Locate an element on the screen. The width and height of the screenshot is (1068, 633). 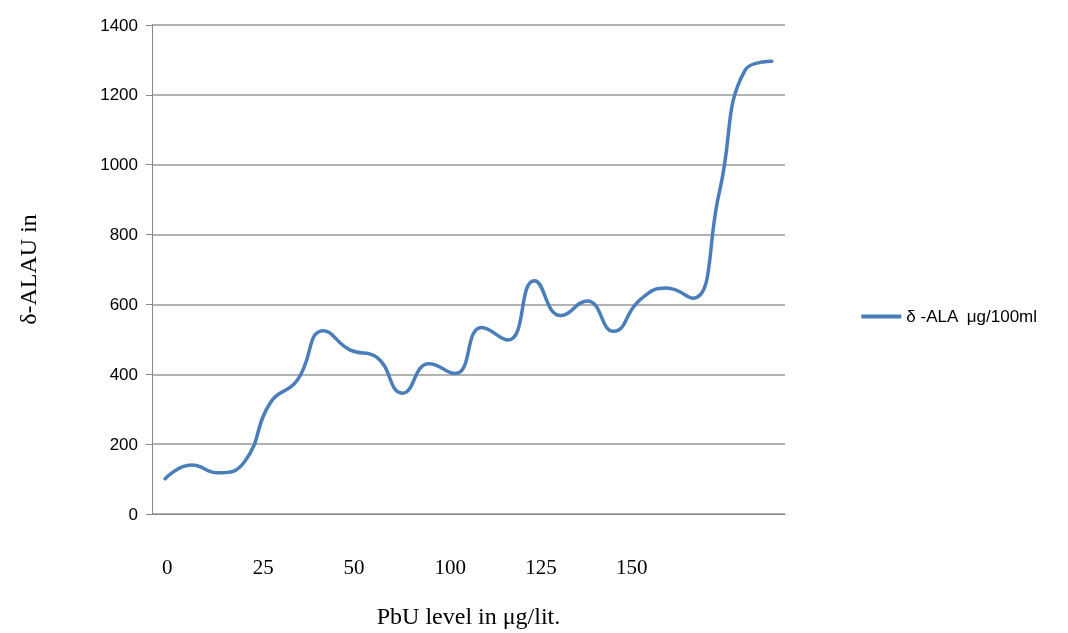
text: 100 is located at coordinates (450, 566).